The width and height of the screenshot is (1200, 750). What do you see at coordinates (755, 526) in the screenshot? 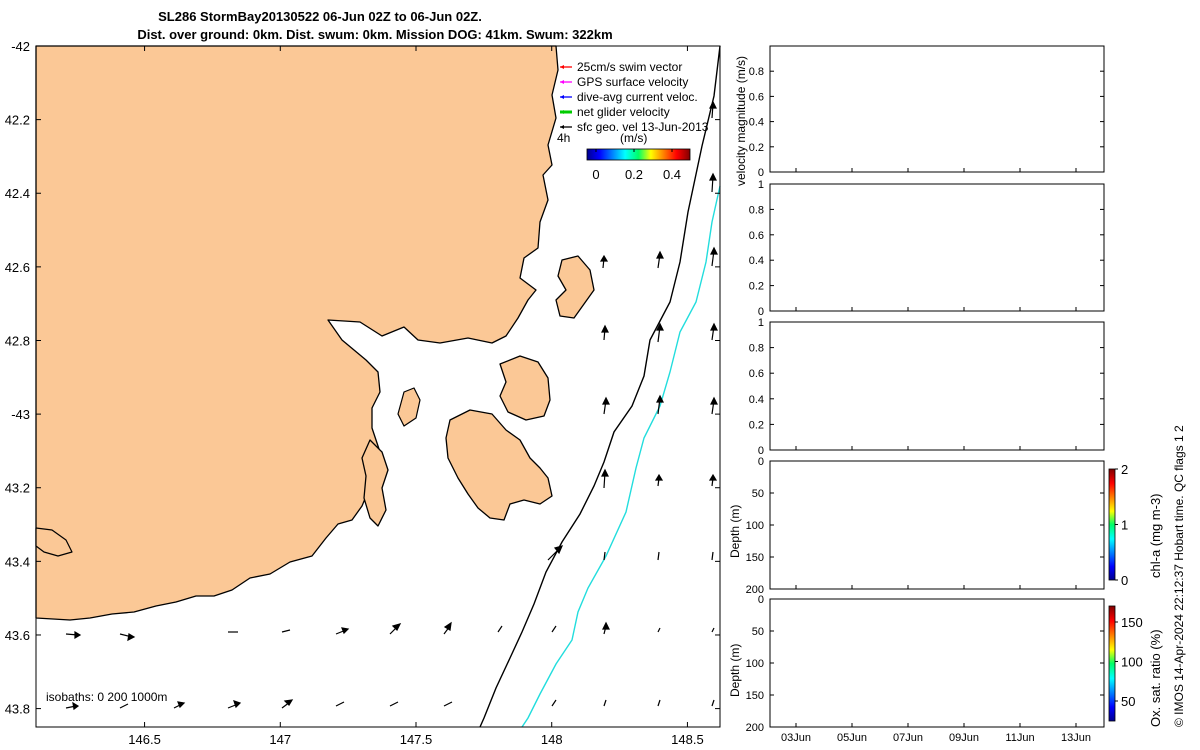
I see `chl-depth-tick-label: 100` at bounding box center [755, 526].